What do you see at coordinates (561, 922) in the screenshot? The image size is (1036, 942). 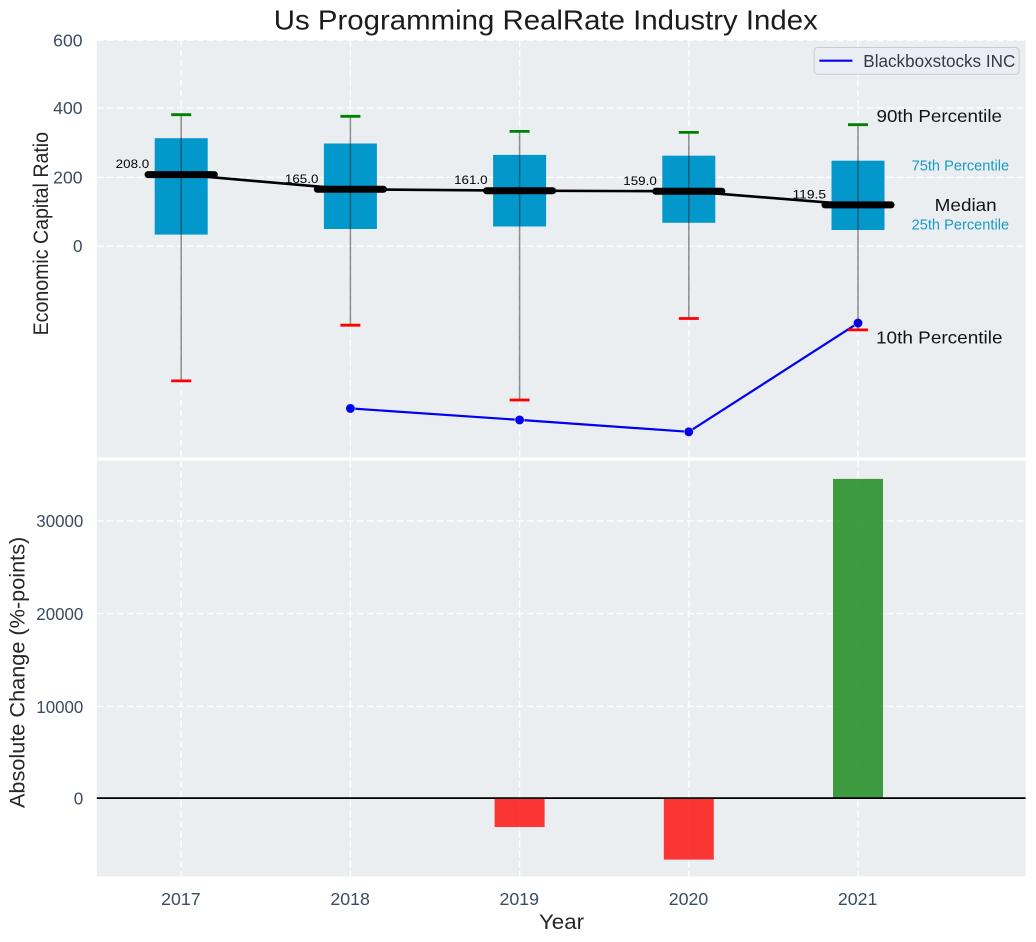 I see `svg-text: Year` at bounding box center [561, 922].